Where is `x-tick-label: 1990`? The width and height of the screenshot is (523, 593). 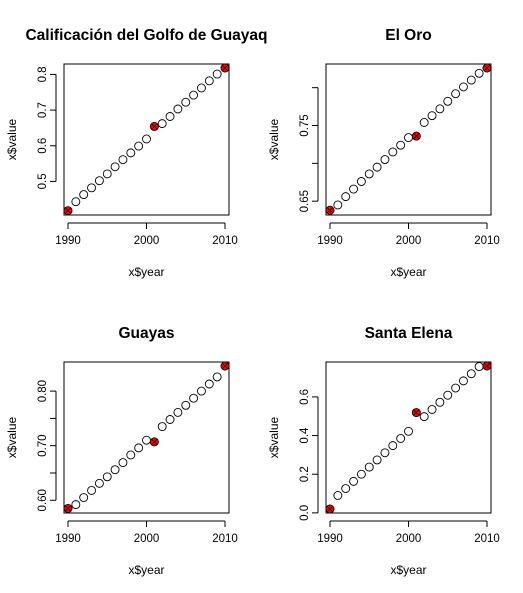 x-tick-label: 1990 is located at coordinates (68, 539).